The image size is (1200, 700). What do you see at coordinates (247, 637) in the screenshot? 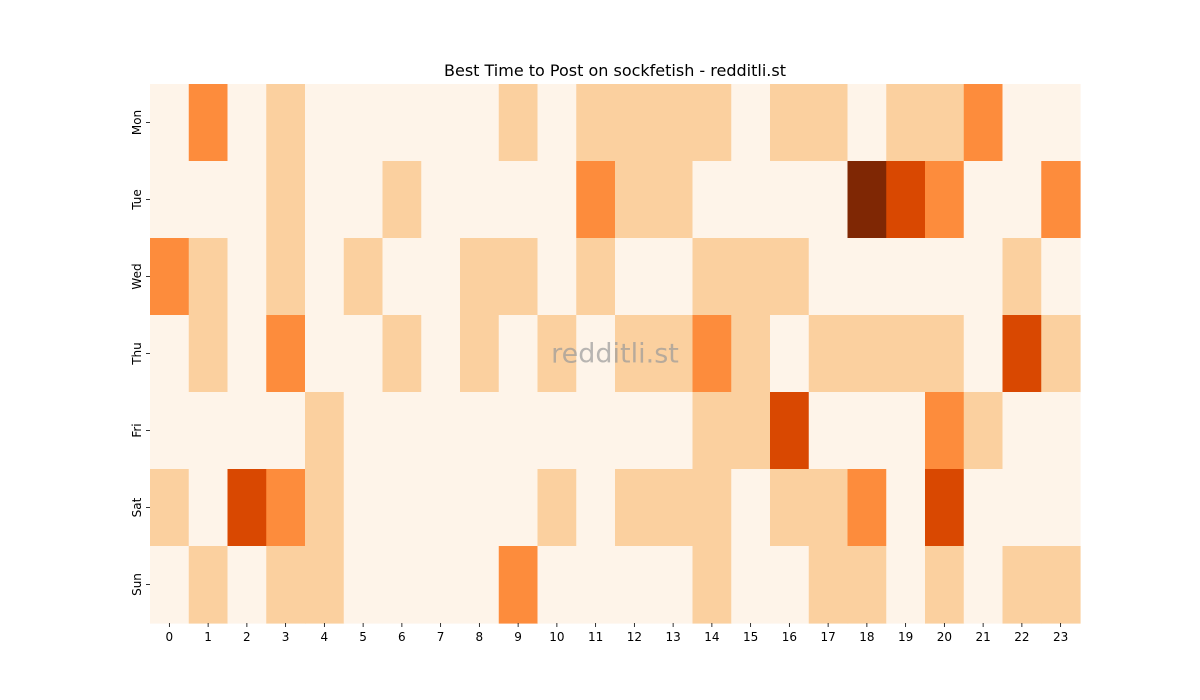
I see `x-tick-label: 2` at bounding box center [247, 637].